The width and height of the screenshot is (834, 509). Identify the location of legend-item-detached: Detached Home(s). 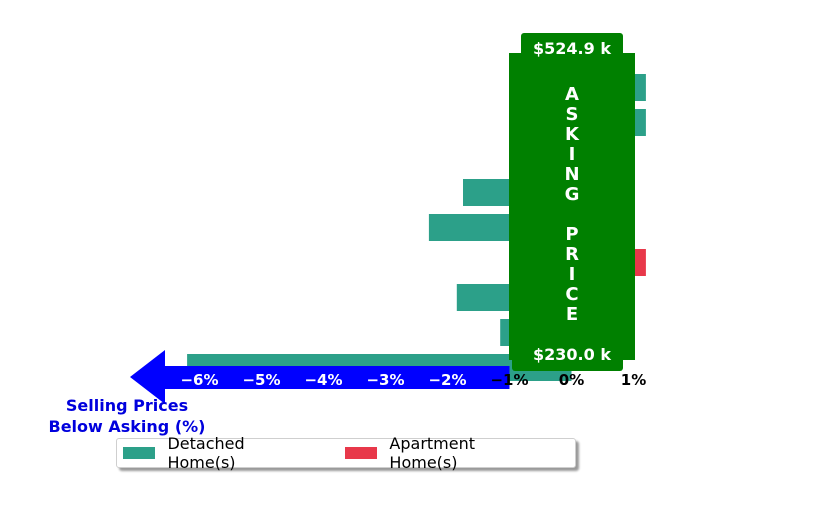
(217, 453).